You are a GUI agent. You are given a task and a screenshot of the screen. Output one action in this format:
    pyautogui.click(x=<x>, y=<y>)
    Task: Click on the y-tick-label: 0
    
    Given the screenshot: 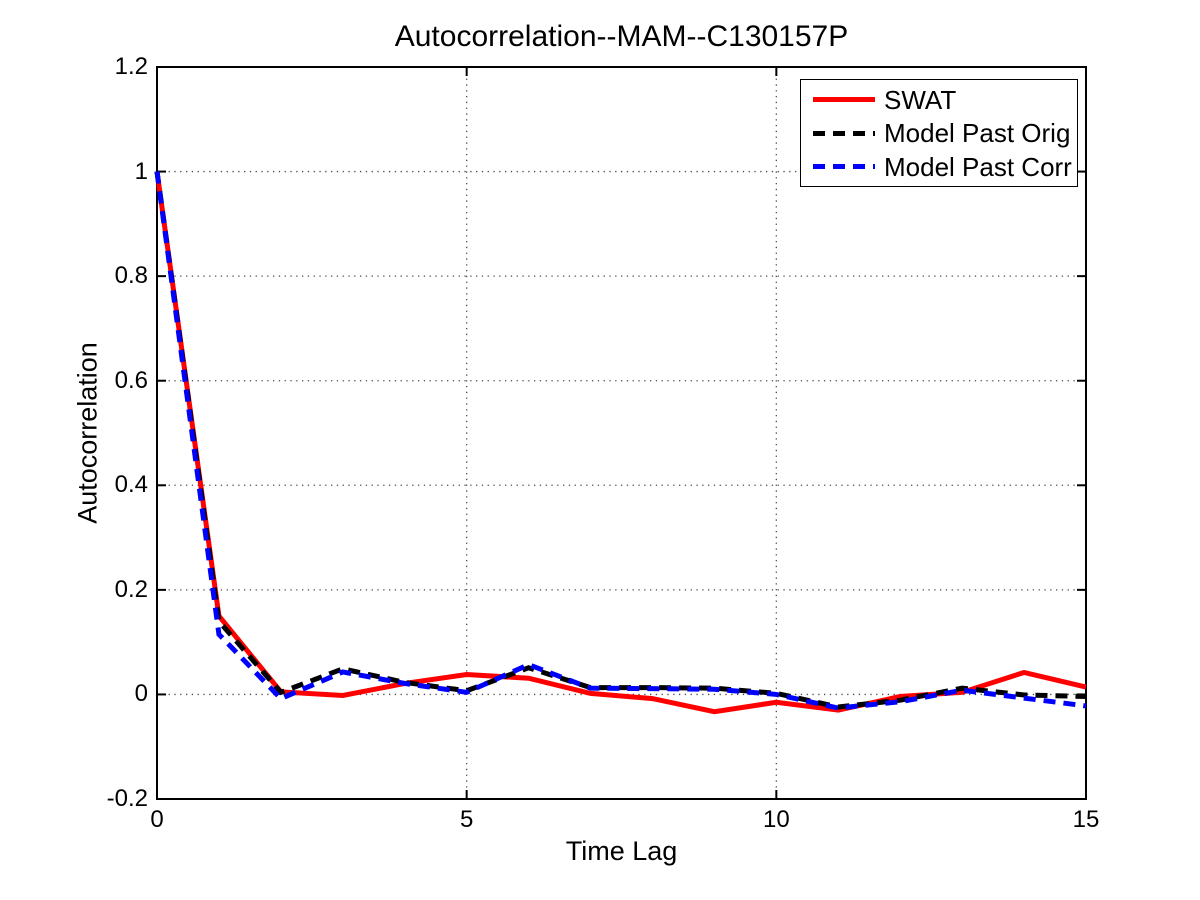 What is the action you would take?
    pyautogui.click(x=141, y=694)
    